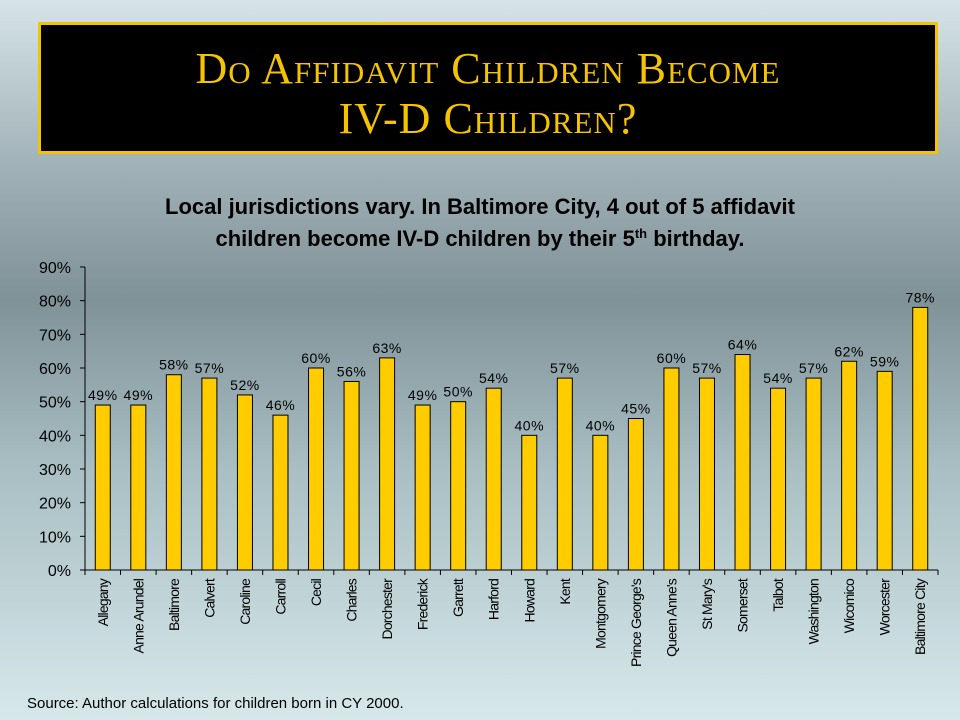 This screenshot has width=960, height=720. Describe the element at coordinates (352, 371) in the screenshot. I see `data-label: 56%` at that location.